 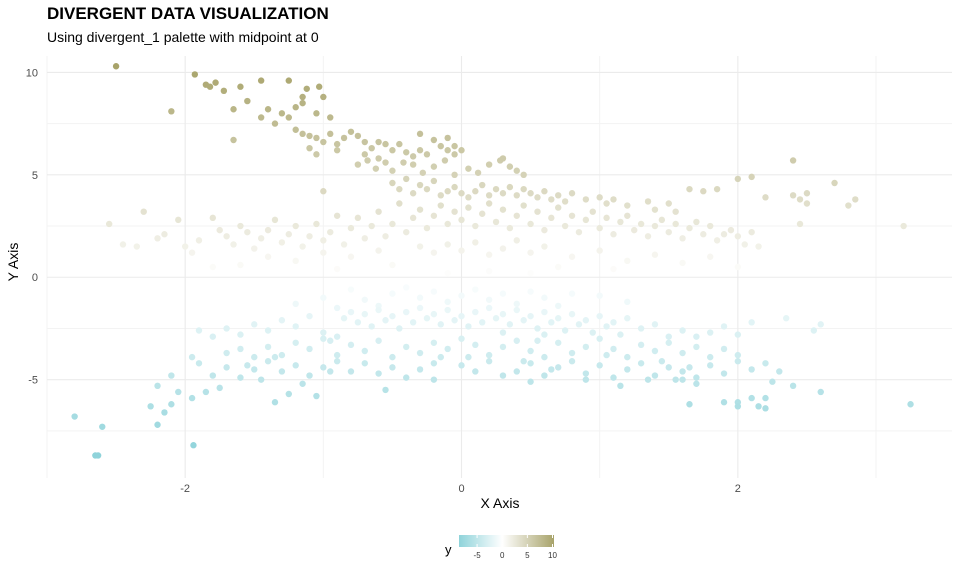 What do you see at coordinates (506, 541) in the screenshot?
I see `legend-colorbar` at bounding box center [506, 541].